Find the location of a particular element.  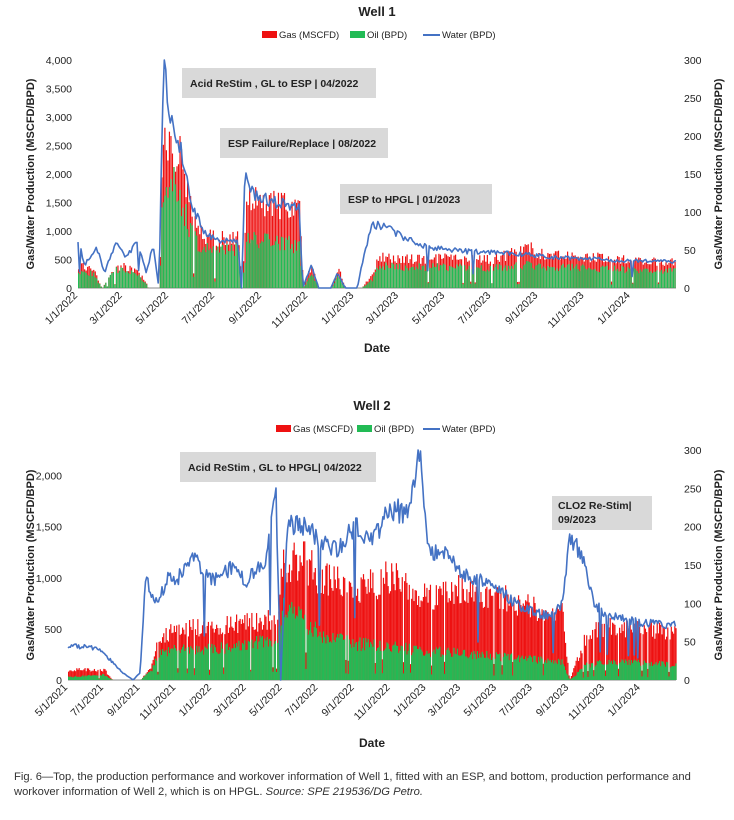

x-tick-label: 9/1/2023 is located at coordinates (521, 308).